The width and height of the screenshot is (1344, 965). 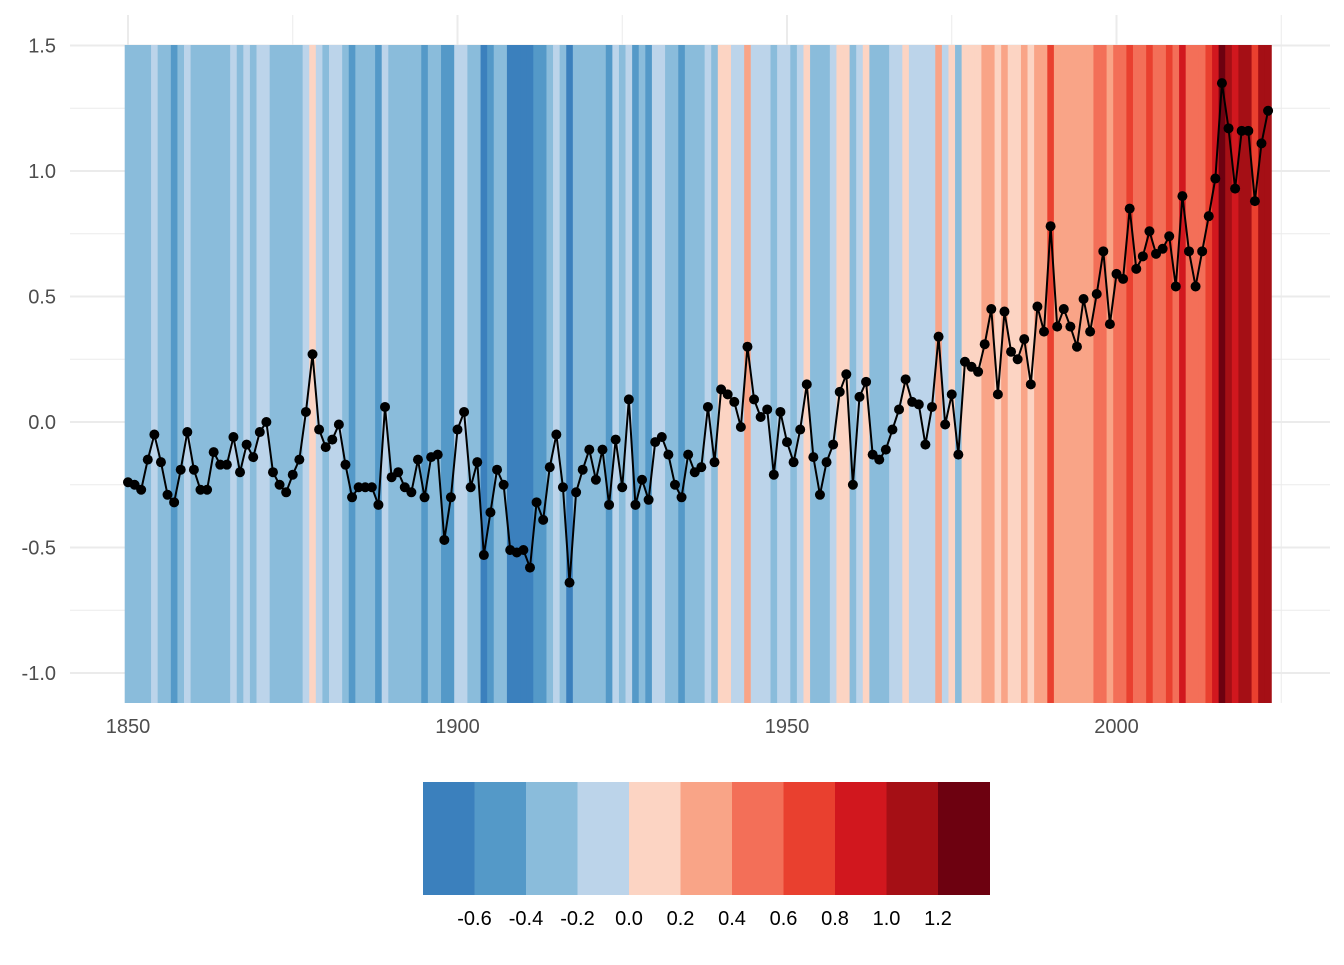 I want to click on legend-break-label: 0.0, so click(x=629, y=919).